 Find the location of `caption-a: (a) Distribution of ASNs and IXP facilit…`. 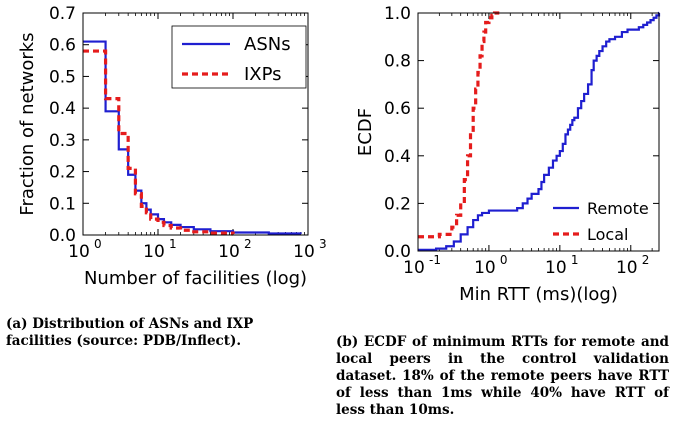

caption-a: (a) Distribution of ASNs and IXP facilit… is located at coordinates (130, 332).